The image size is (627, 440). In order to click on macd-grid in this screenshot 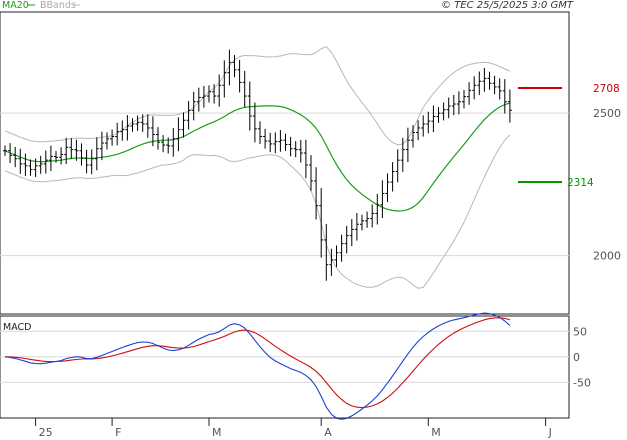, I will do `click(284, 356)`.